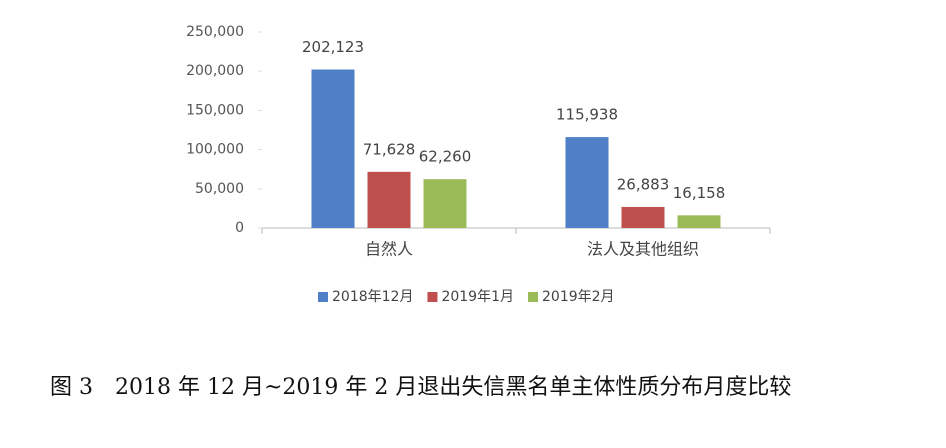 The width and height of the screenshot is (946, 448). Describe the element at coordinates (333, 47) in the screenshot. I see `value-label: 202,123` at that location.